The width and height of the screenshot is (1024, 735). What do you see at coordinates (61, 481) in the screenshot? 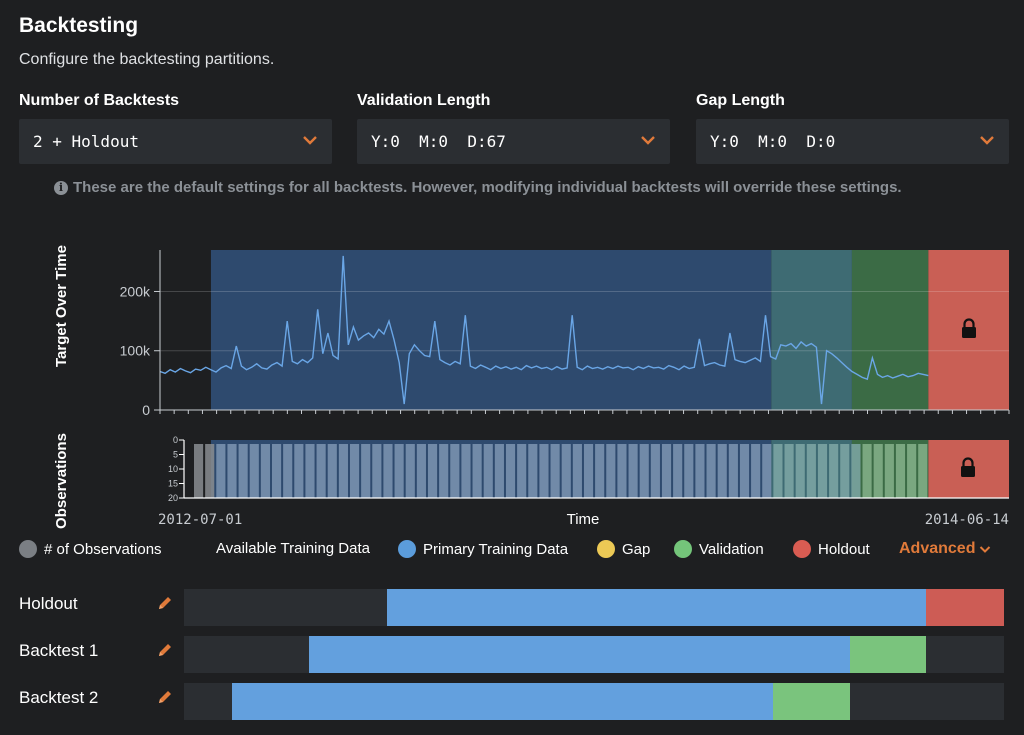
I see `observations-axis-label: Observations` at bounding box center [61, 481].